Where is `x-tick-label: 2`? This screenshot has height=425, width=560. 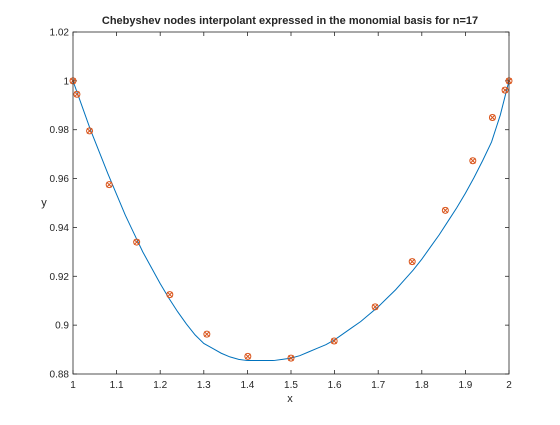
x-tick-label: 2 is located at coordinates (509, 385).